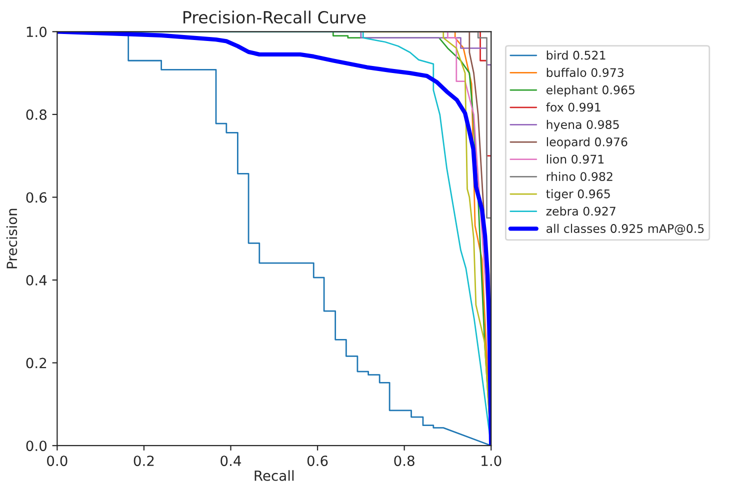 The width and height of the screenshot is (733, 487). I want to click on legend-label: fox 0.991, so click(573, 107).